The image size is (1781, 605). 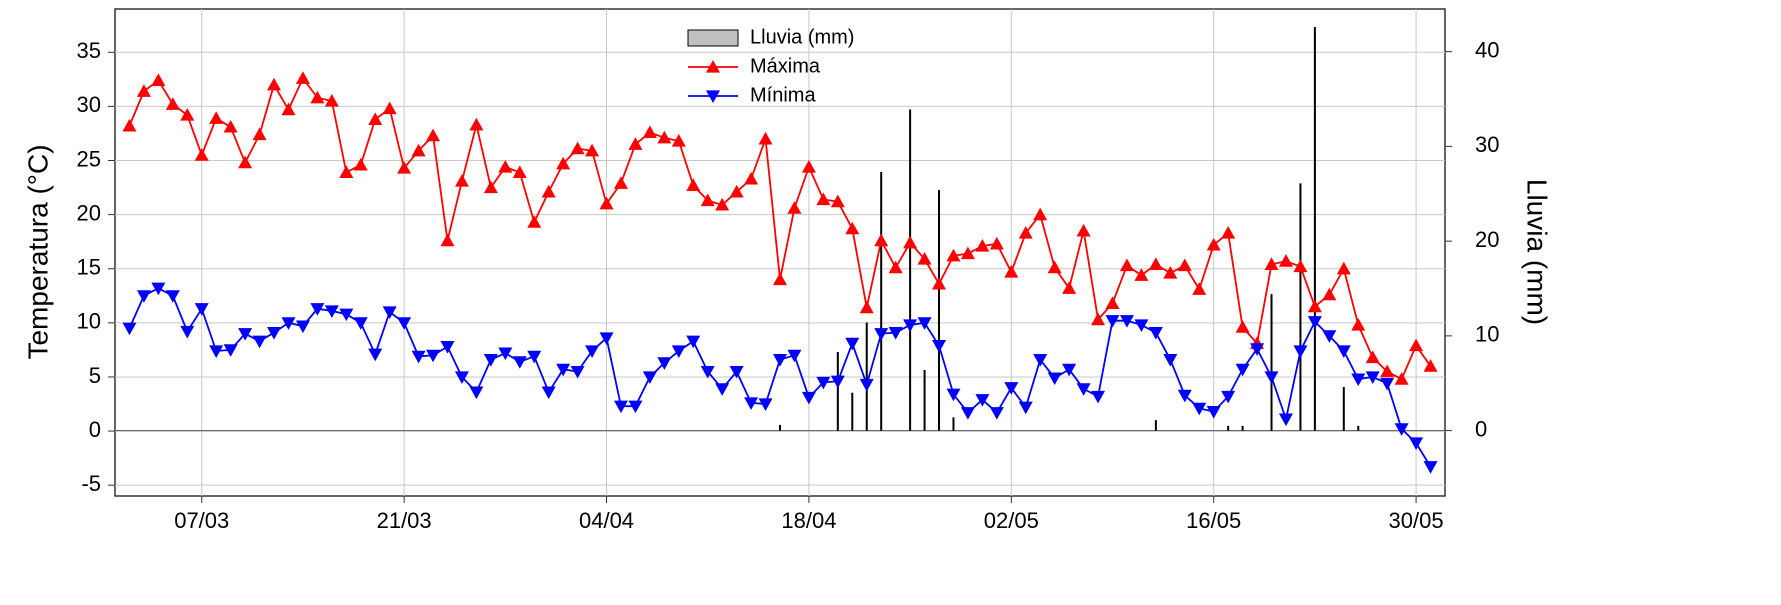 I want to click on y-tick-label: 0, so click(x=95, y=429).